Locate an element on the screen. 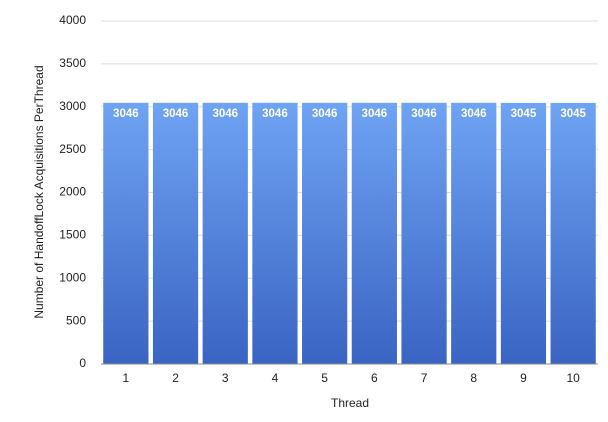  x-tick-label: 7 is located at coordinates (424, 378).